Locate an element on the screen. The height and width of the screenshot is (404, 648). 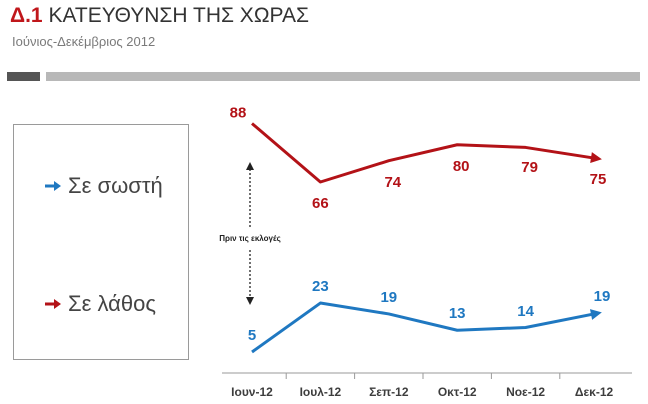
page-title: Δ.1 ΚΑΤΕΥΘΥΝΣΗ ΤΗΣ ΧΩΡΑΣ is located at coordinates (159, 16).